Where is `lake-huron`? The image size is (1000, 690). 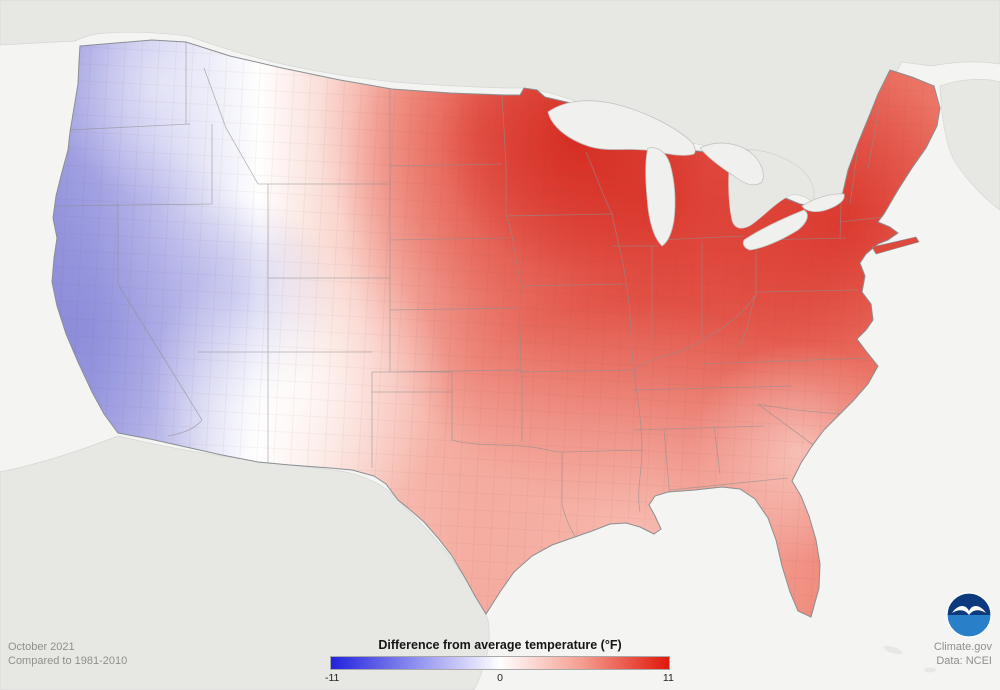
lake-huron is located at coordinates (731, 164).